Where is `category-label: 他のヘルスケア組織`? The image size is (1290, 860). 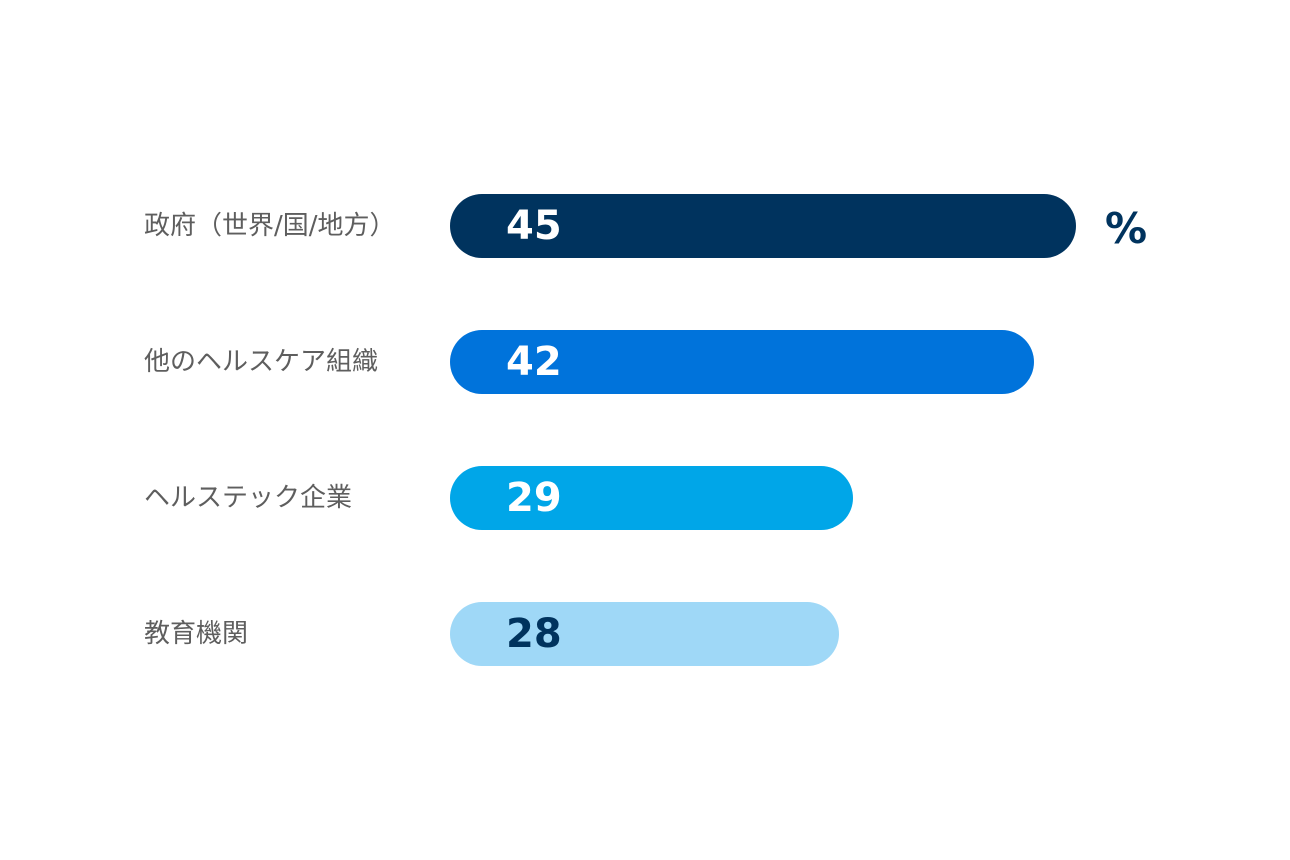 category-label: 他のヘルスケア組織 is located at coordinates (261, 362).